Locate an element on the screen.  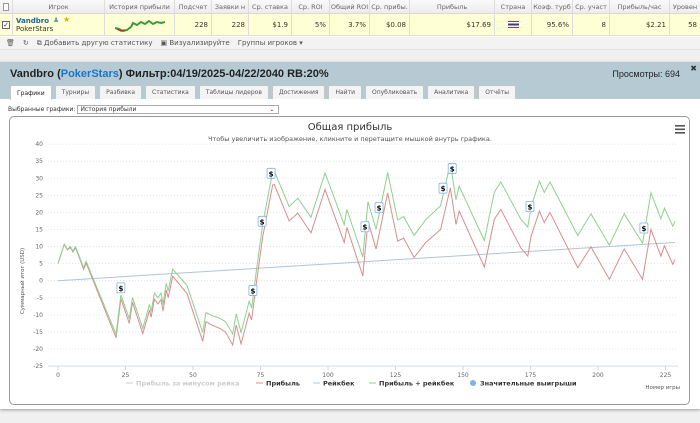
col-player: Игрок is located at coordinates (59, 6).